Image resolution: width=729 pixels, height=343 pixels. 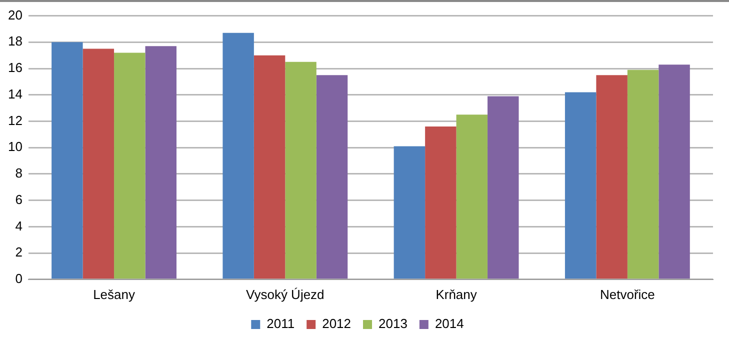 I want to click on legend-label: 2014, so click(x=449, y=324).